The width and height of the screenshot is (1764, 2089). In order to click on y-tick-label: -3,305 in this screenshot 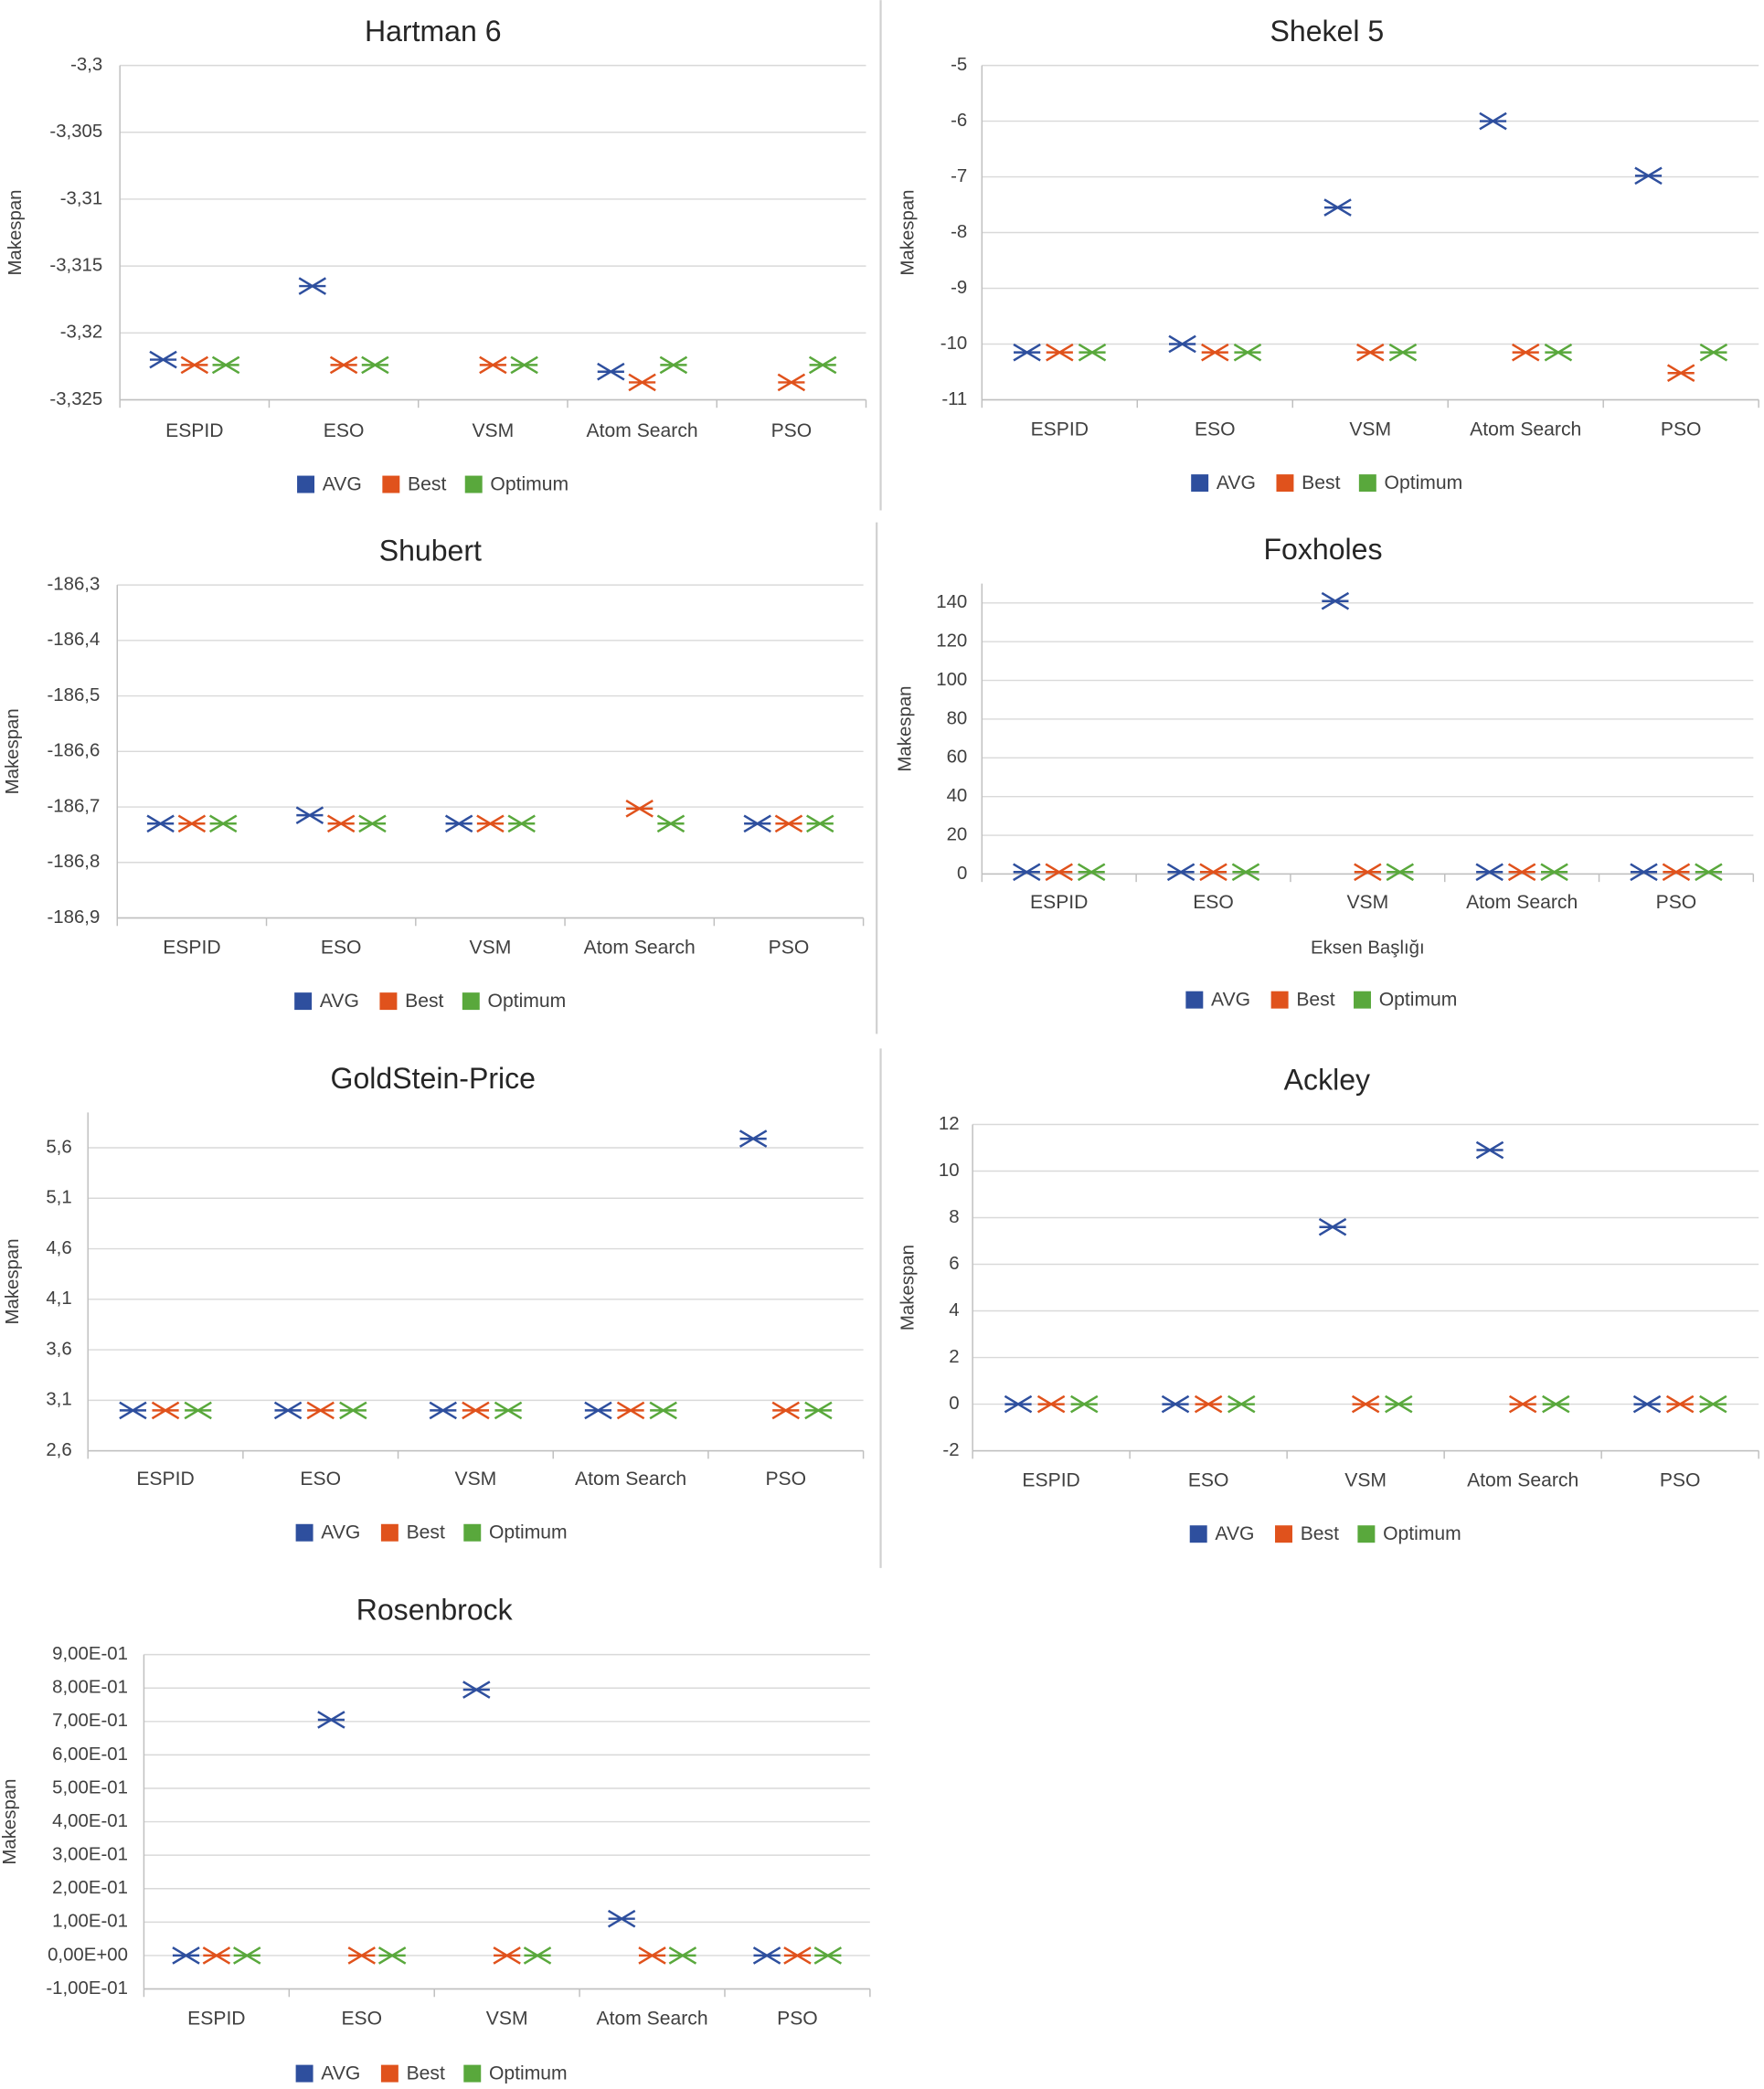, I will do `click(75, 132)`.